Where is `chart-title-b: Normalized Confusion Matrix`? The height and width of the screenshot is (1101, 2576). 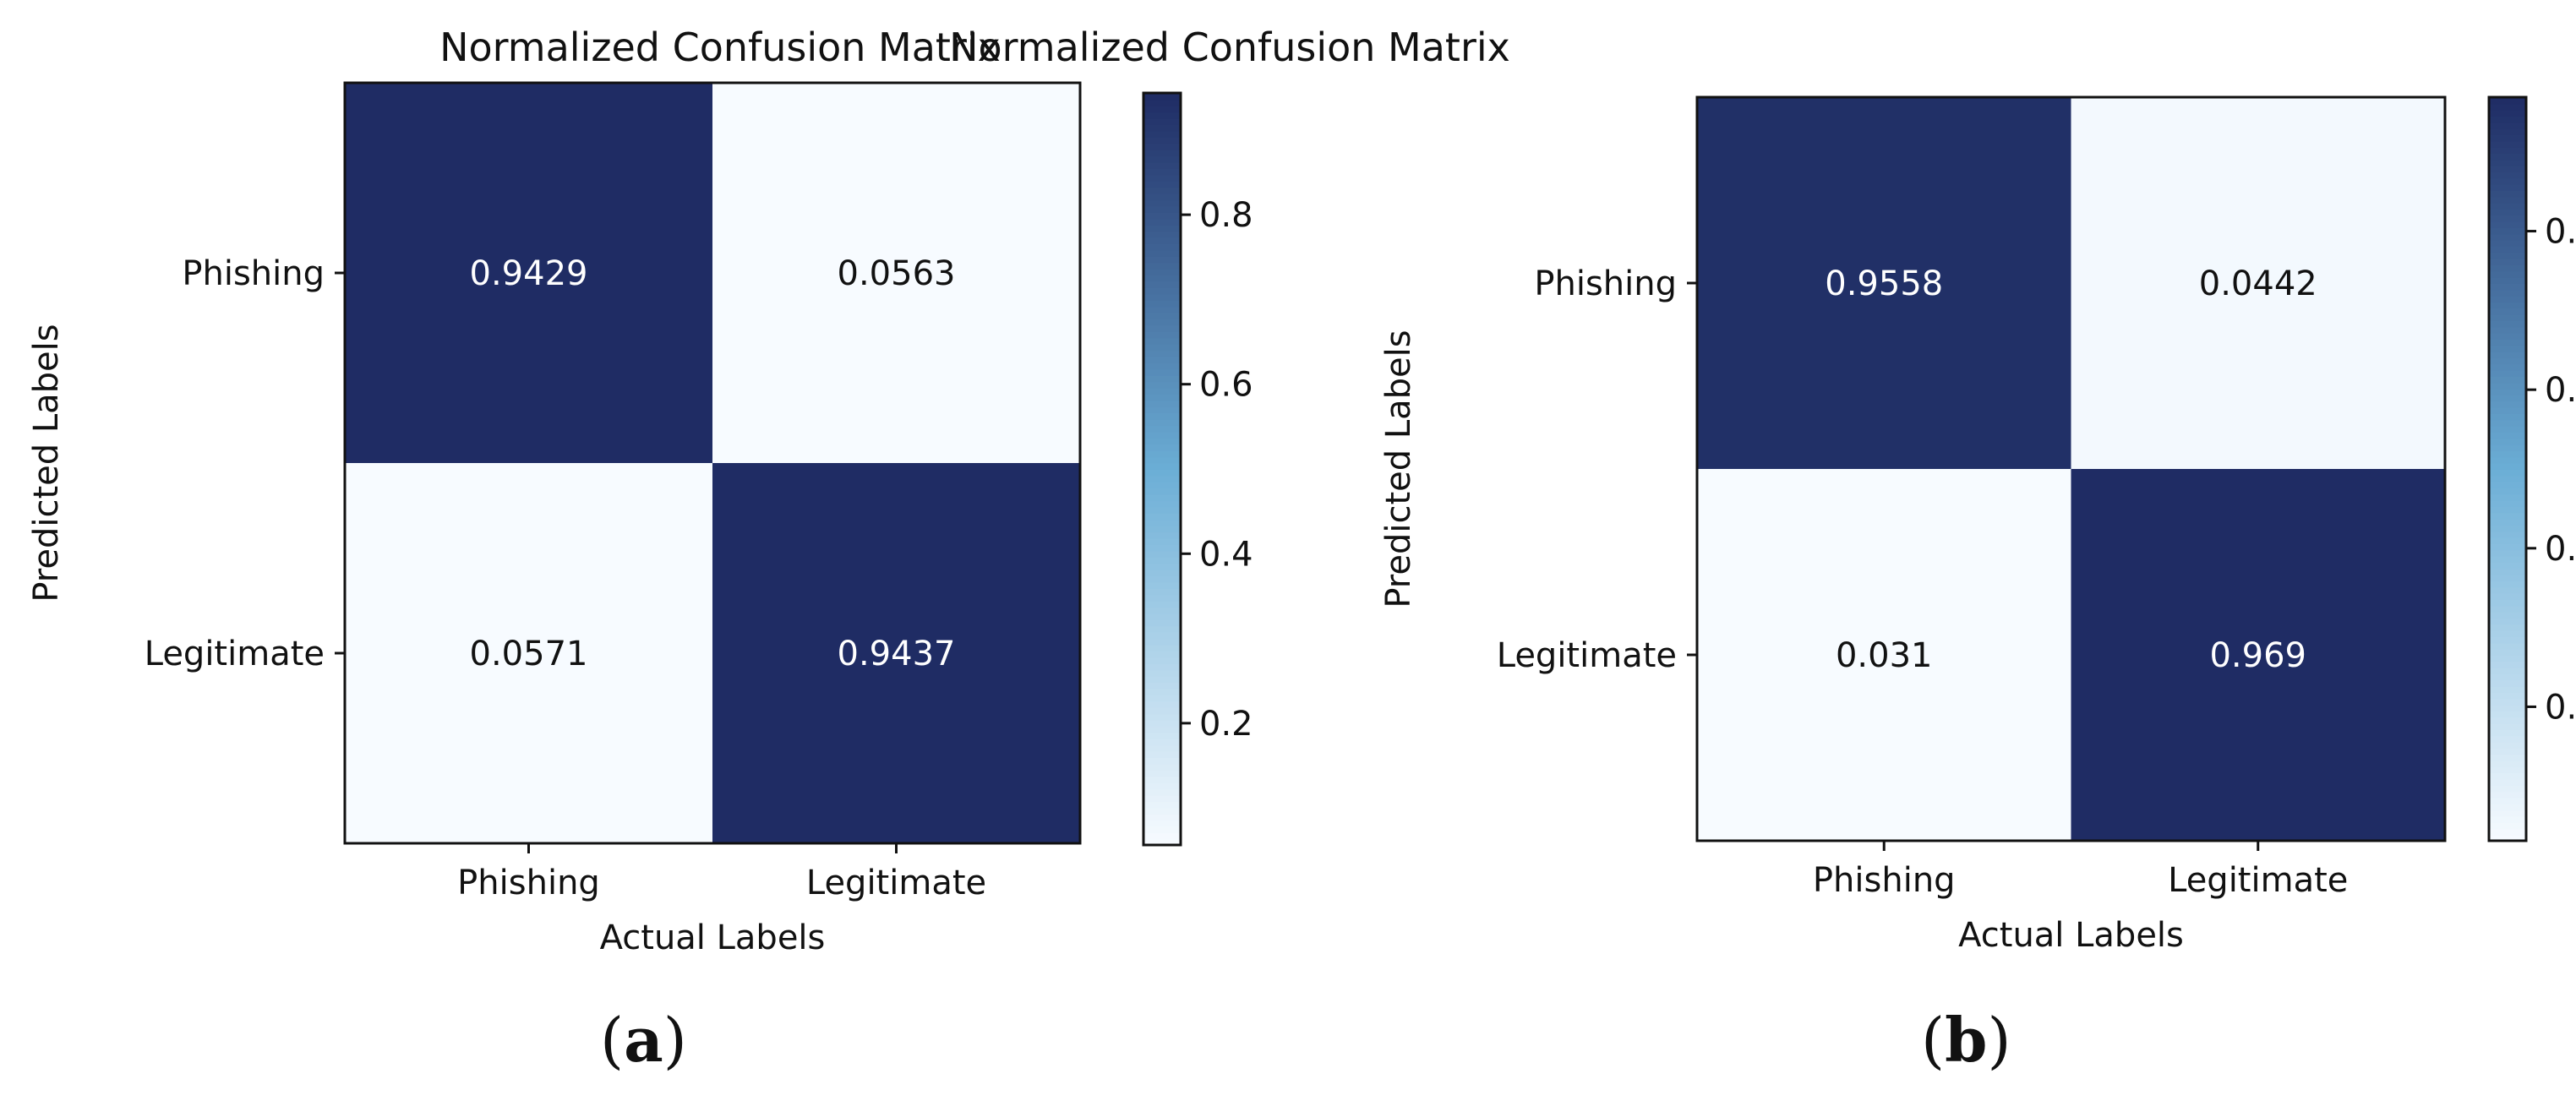 chart-title-b: Normalized Confusion Matrix is located at coordinates (1229, 47).